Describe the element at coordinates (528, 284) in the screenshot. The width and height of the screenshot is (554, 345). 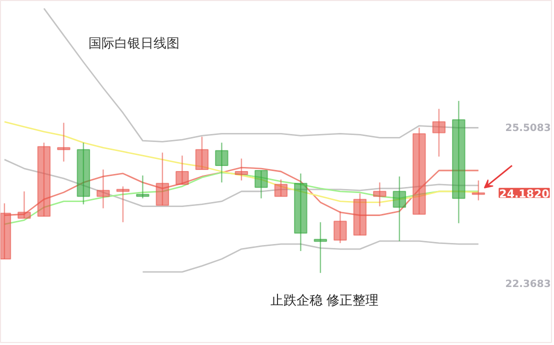
I see `y-tick-label: 22.3683` at that location.